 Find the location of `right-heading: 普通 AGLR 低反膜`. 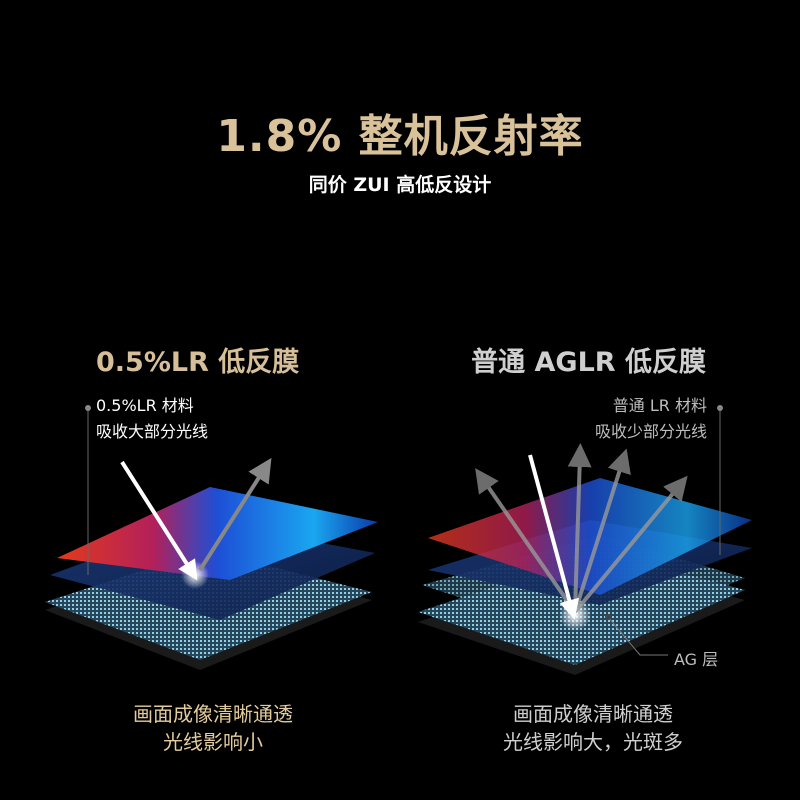

right-heading: 普通 AGLR 低反膜 is located at coordinates (588, 362).